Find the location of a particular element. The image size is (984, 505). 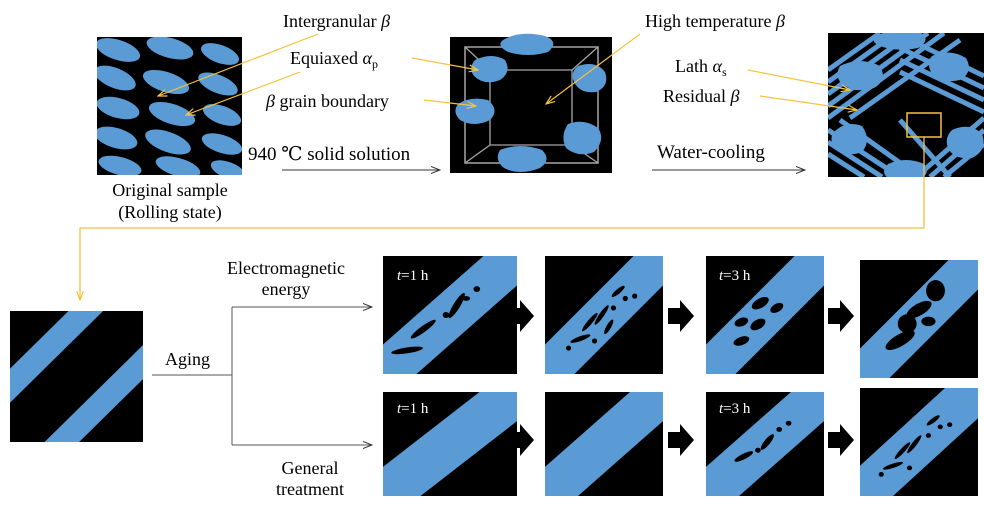

lath-alpha-panel is located at coordinates (906, 105).